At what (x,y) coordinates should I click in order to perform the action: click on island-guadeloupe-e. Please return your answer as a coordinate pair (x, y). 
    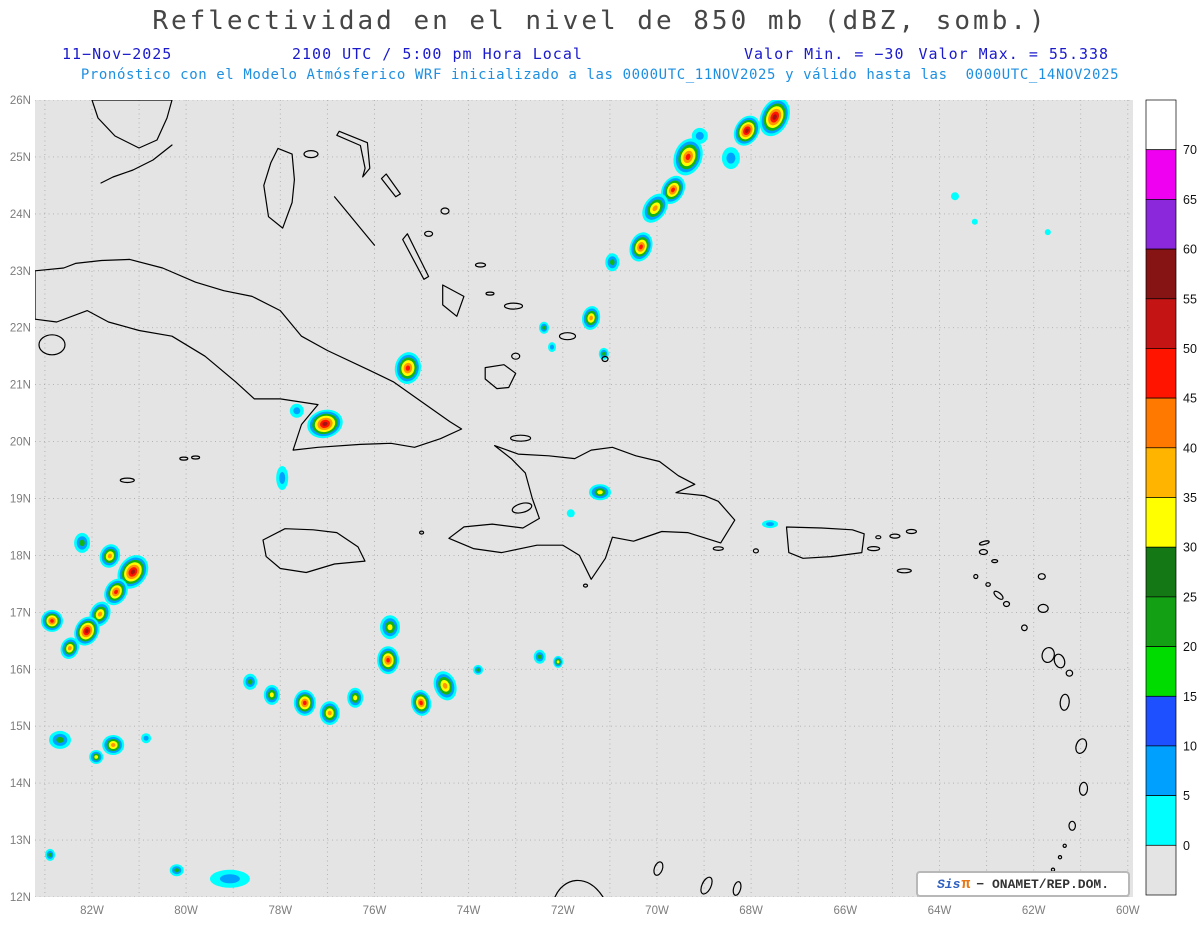
    Looking at the image, I should click on (1059, 661).